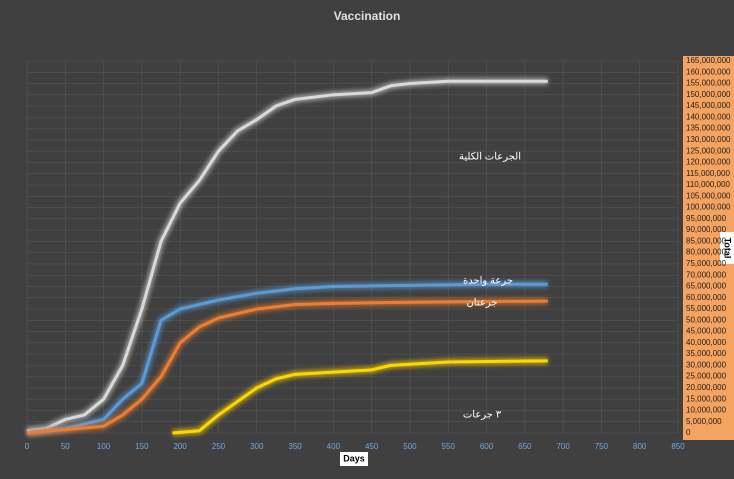  Describe the element at coordinates (180, 446) in the screenshot. I see `x-tick-label: 200` at that location.